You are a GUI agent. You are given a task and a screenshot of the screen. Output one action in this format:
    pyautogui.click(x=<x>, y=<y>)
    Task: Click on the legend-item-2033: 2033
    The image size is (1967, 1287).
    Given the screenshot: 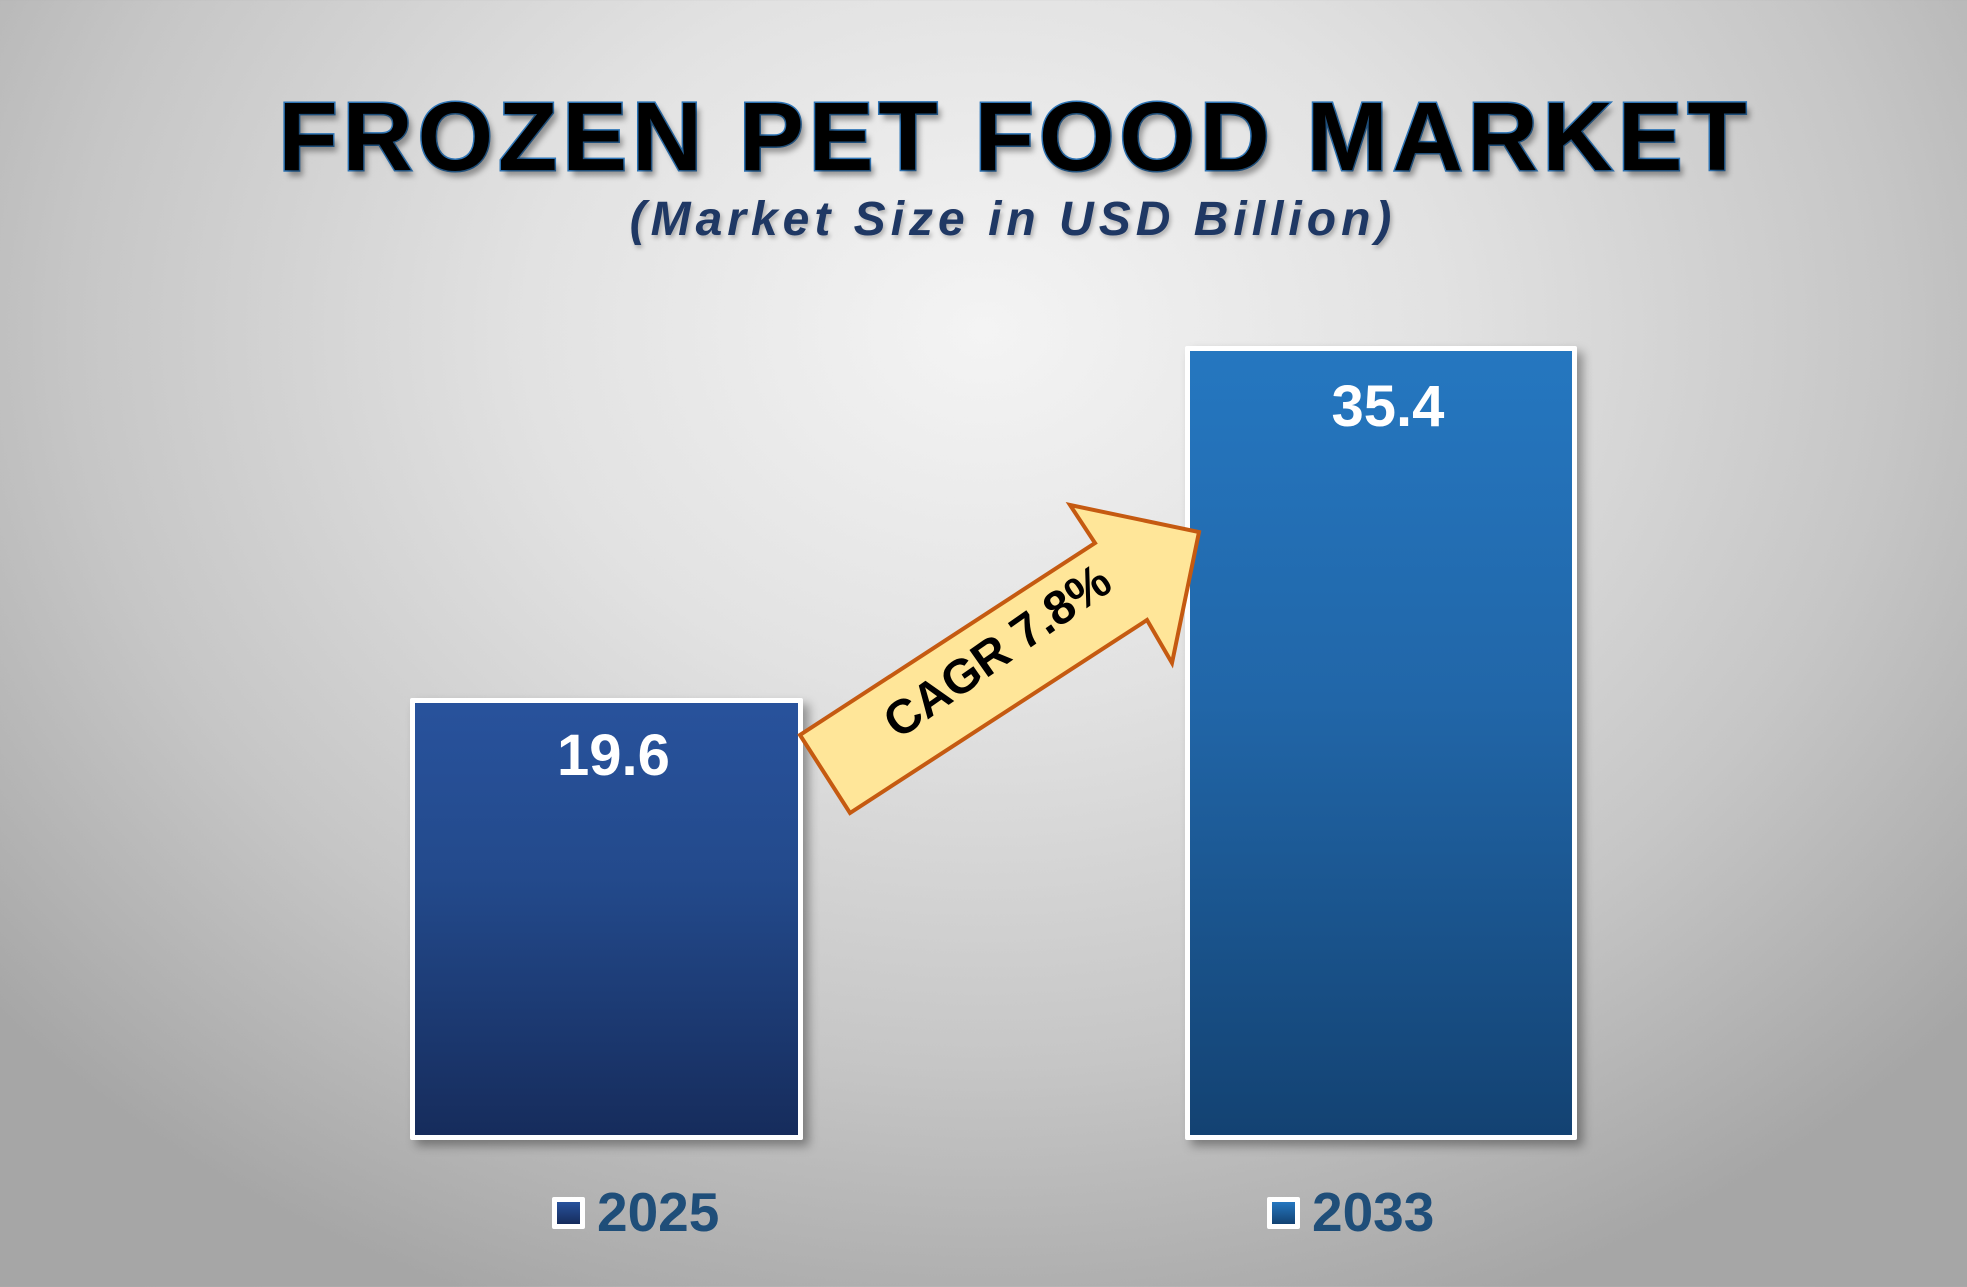 What is the action you would take?
    pyautogui.click(x=1351, y=1211)
    